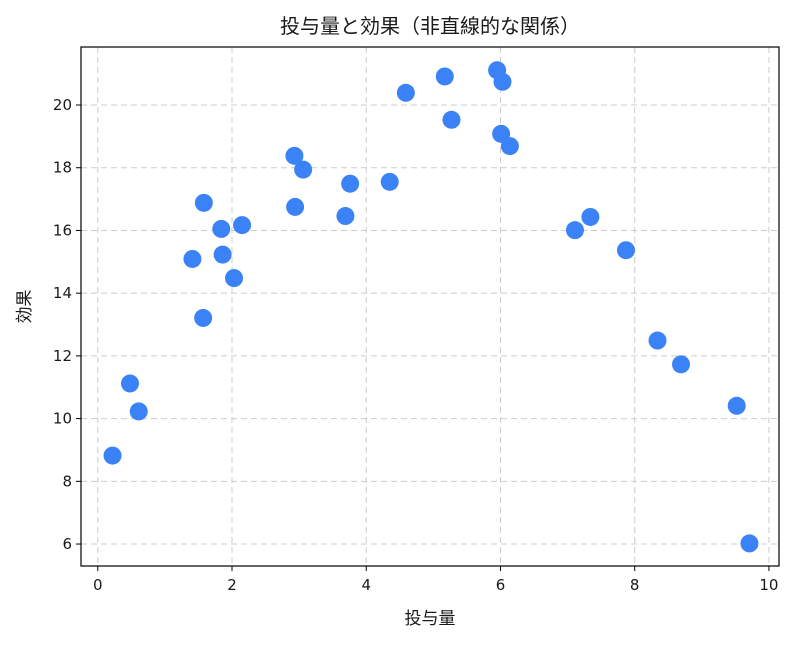 The width and height of the screenshot is (792, 648). What do you see at coordinates (62, 168) in the screenshot?
I see `y-tick-label: 18` at bounding box center [62, 168].